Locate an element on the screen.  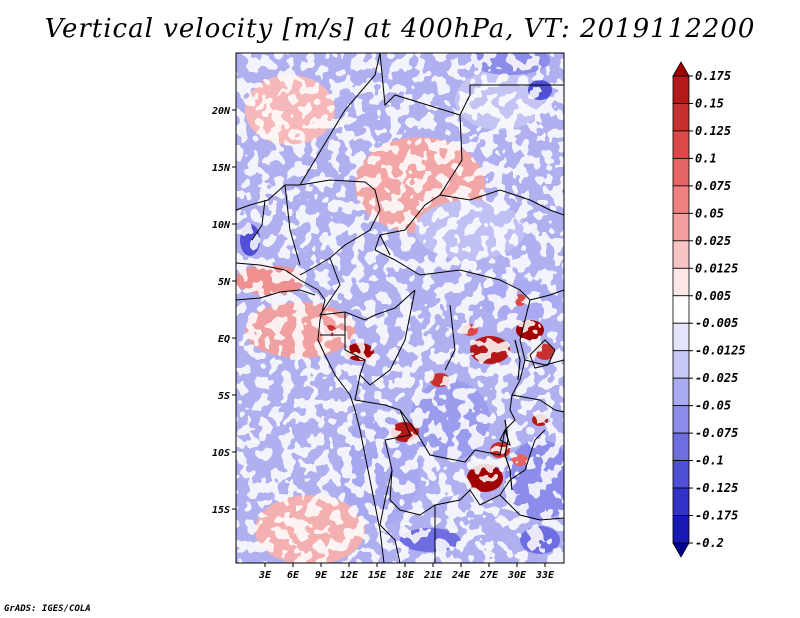
lat-tick-label: 5N is located at coordinates (224, 282).